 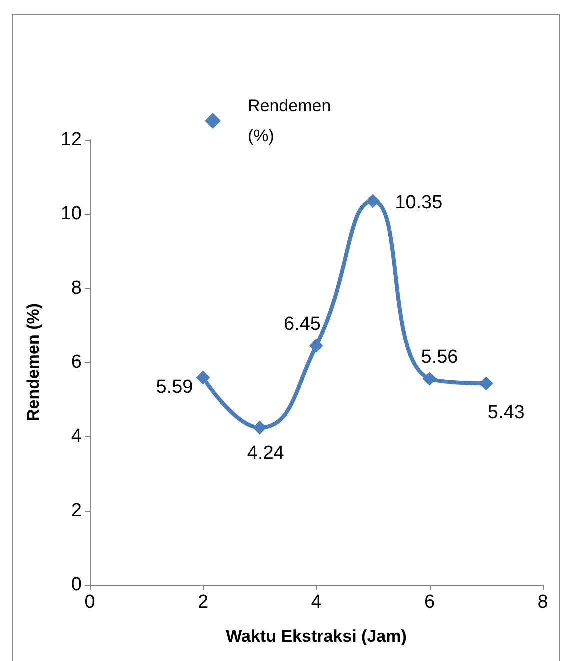 I want to click on y-axis-title: Rendemen (%), so click(x=33, y=362).